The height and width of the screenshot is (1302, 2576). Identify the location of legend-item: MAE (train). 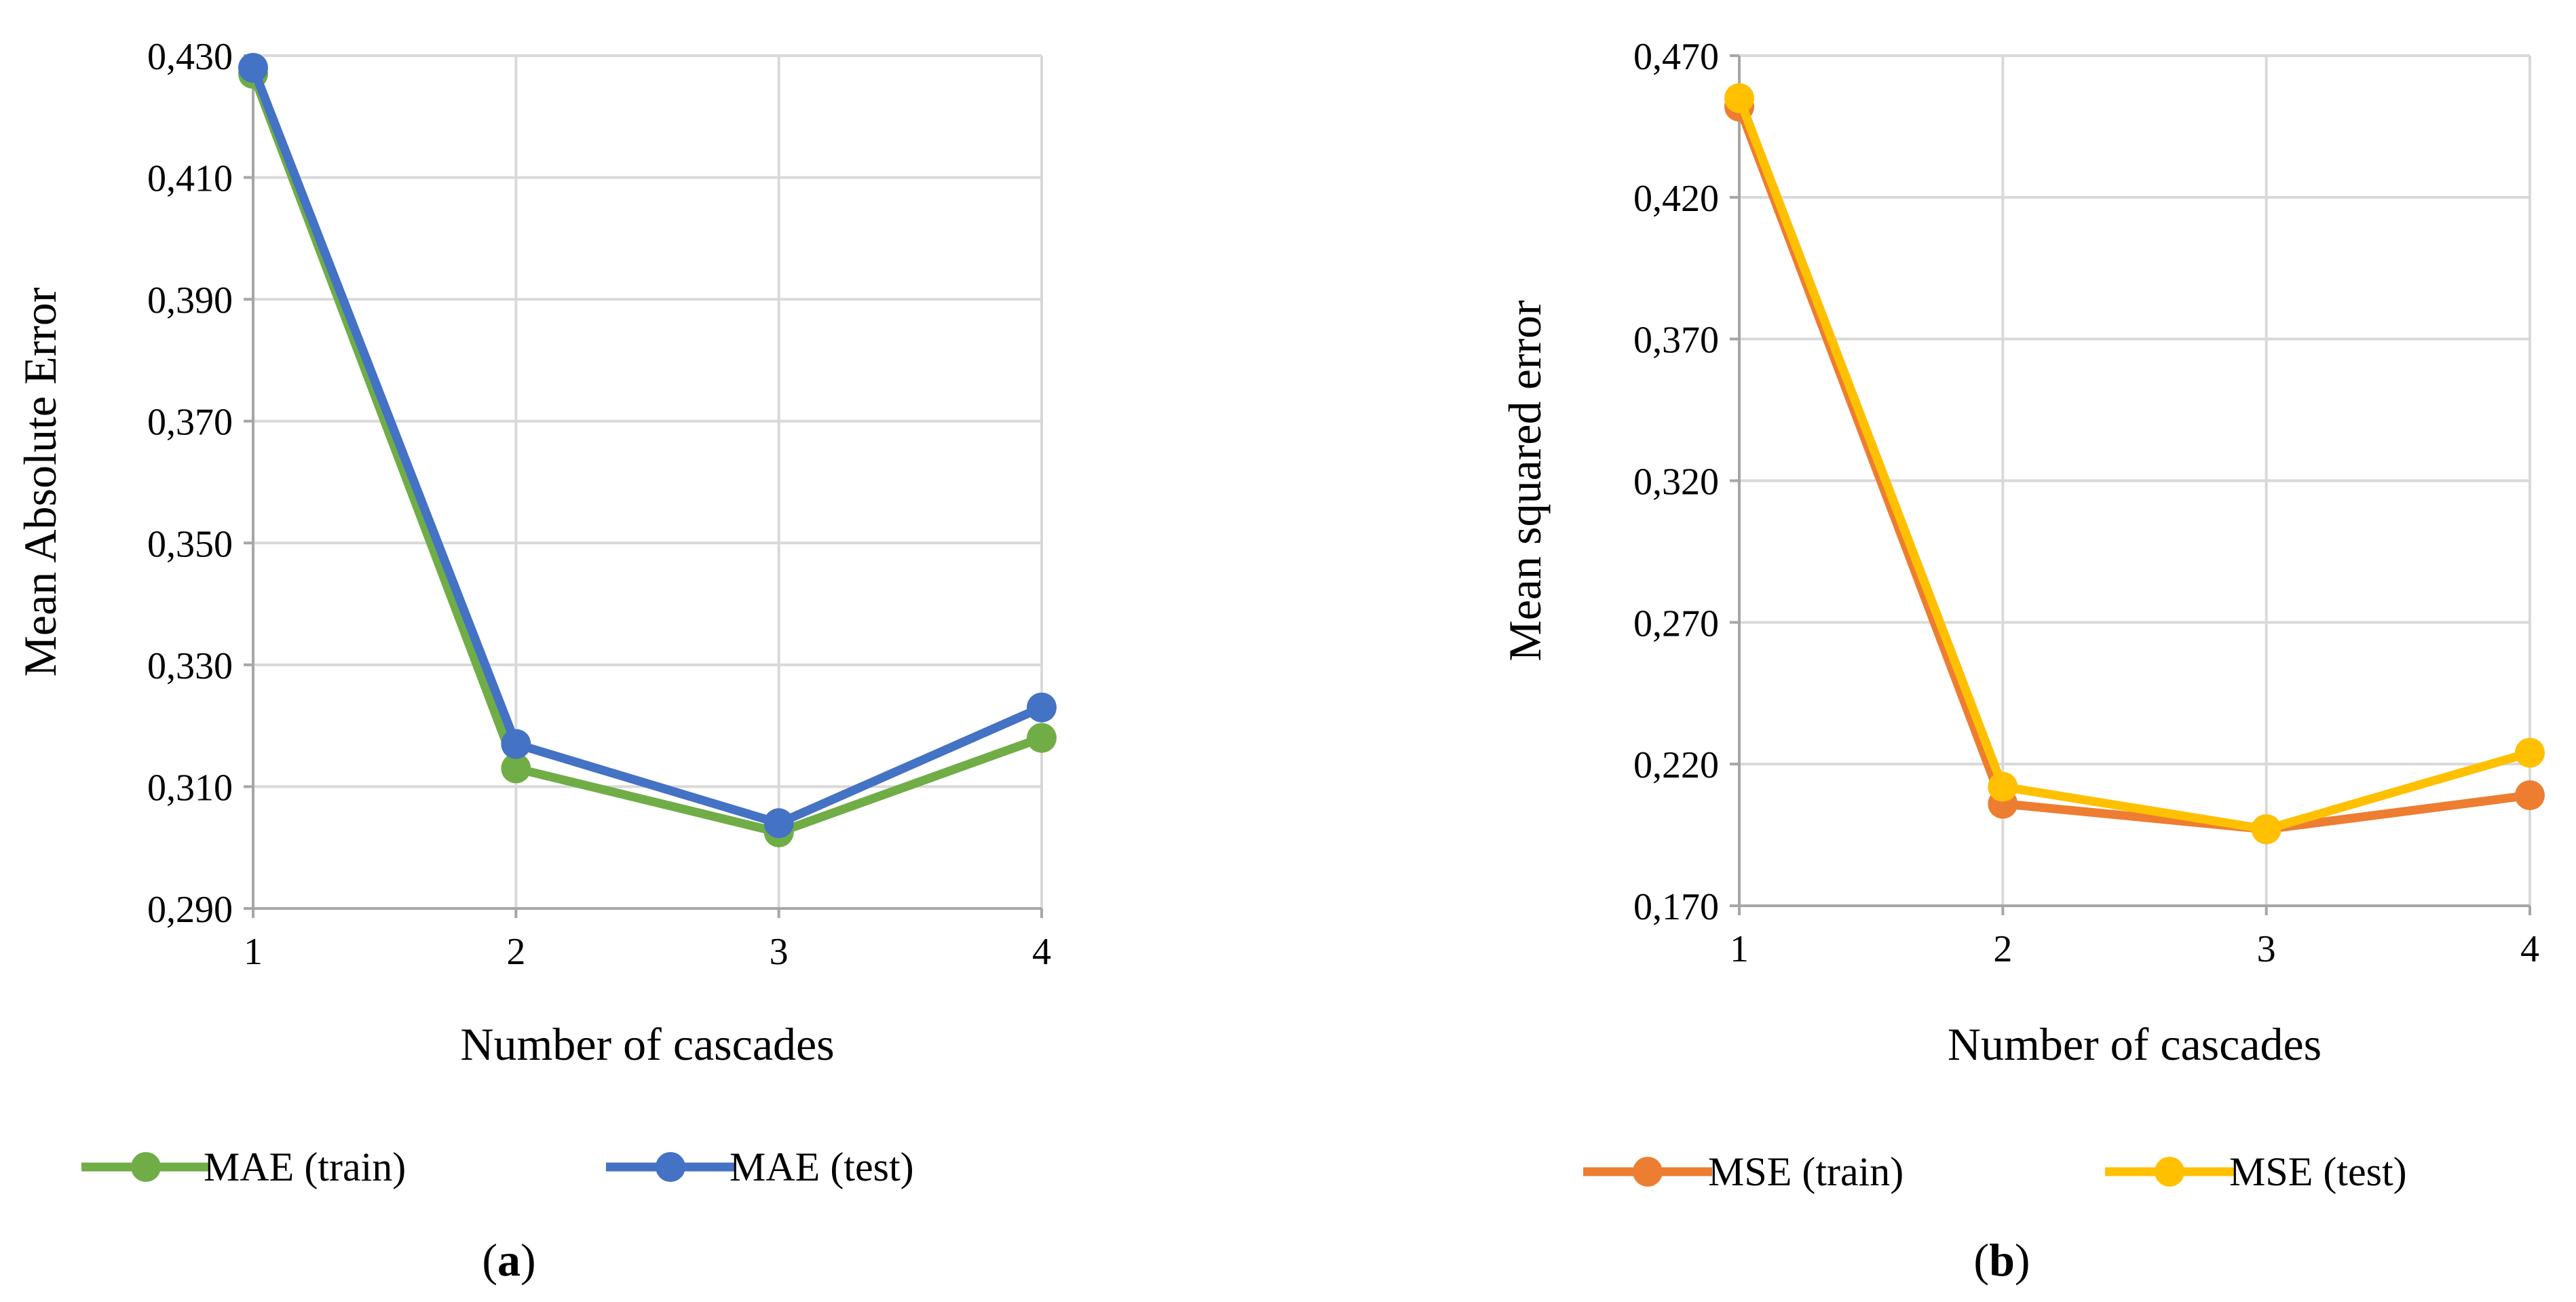
(244, 1167).